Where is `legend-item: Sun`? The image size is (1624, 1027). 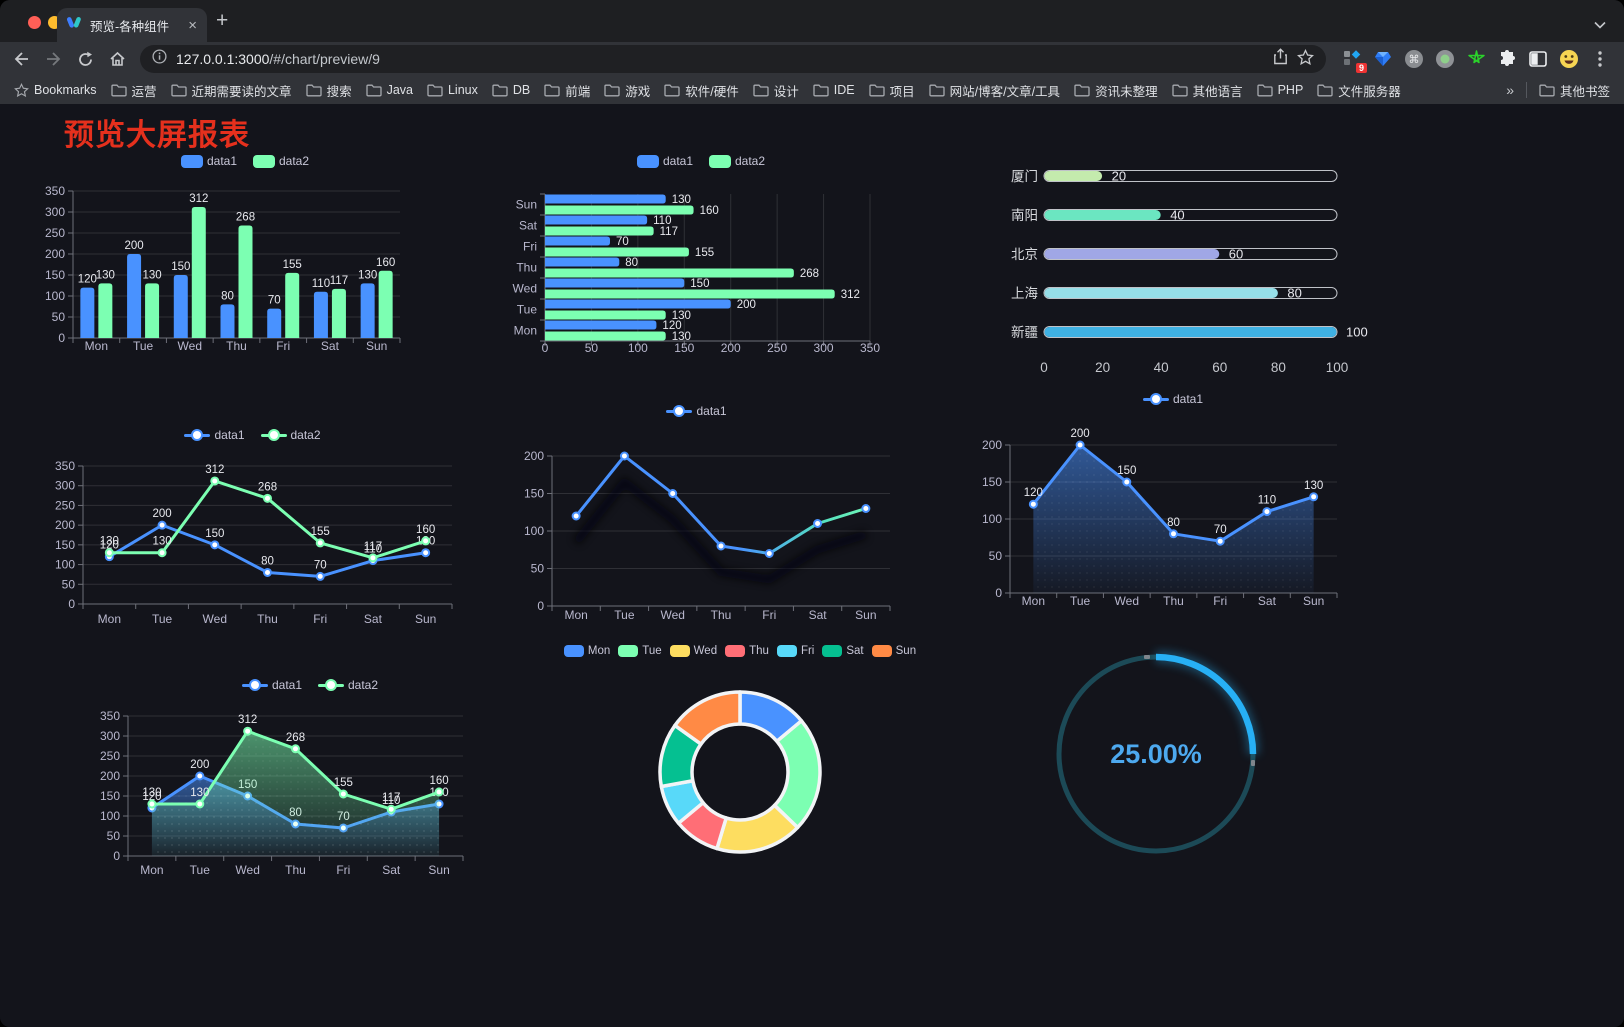 legend-item: Sun is located at coordinates (893, 651).